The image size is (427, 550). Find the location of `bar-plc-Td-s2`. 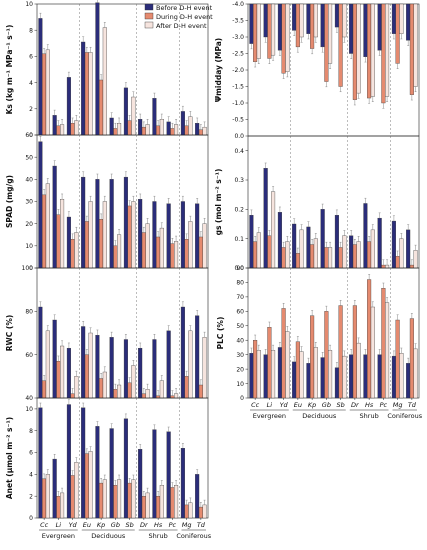

bar-plc-Td-s2 is located at coordinates (415, 373).